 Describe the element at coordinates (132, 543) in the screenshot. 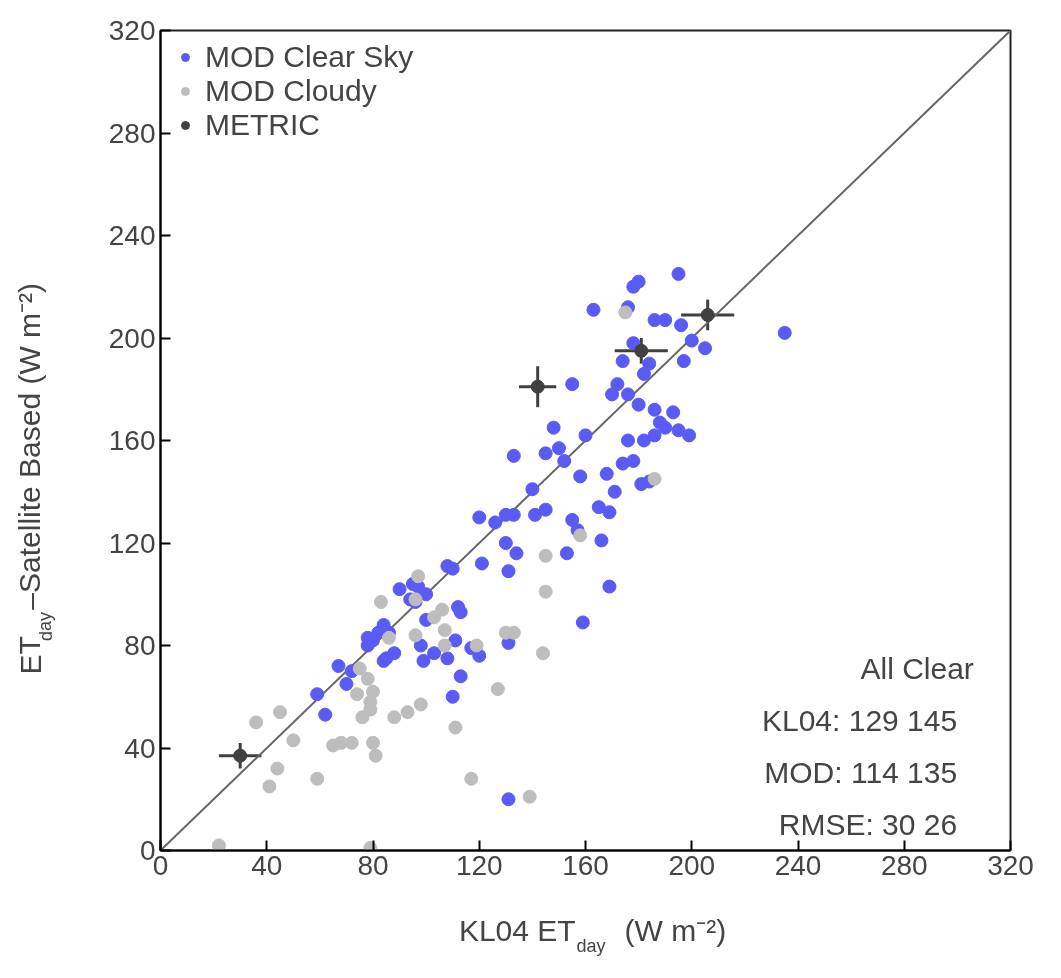

I see `y-tick-label: 120` at that location.